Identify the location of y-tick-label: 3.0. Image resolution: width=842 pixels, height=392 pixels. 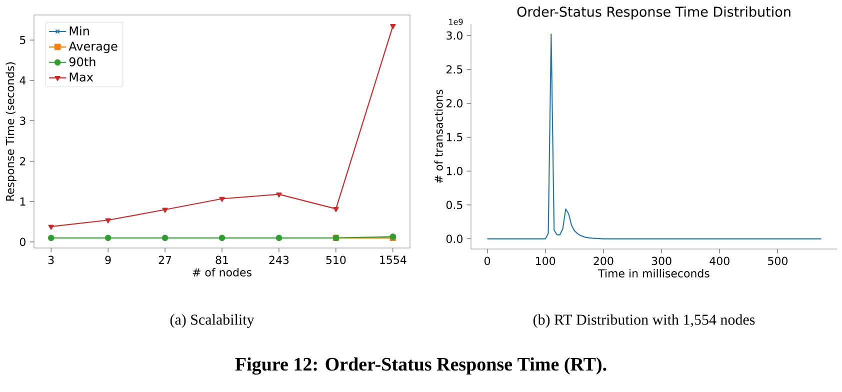
(454, 35).